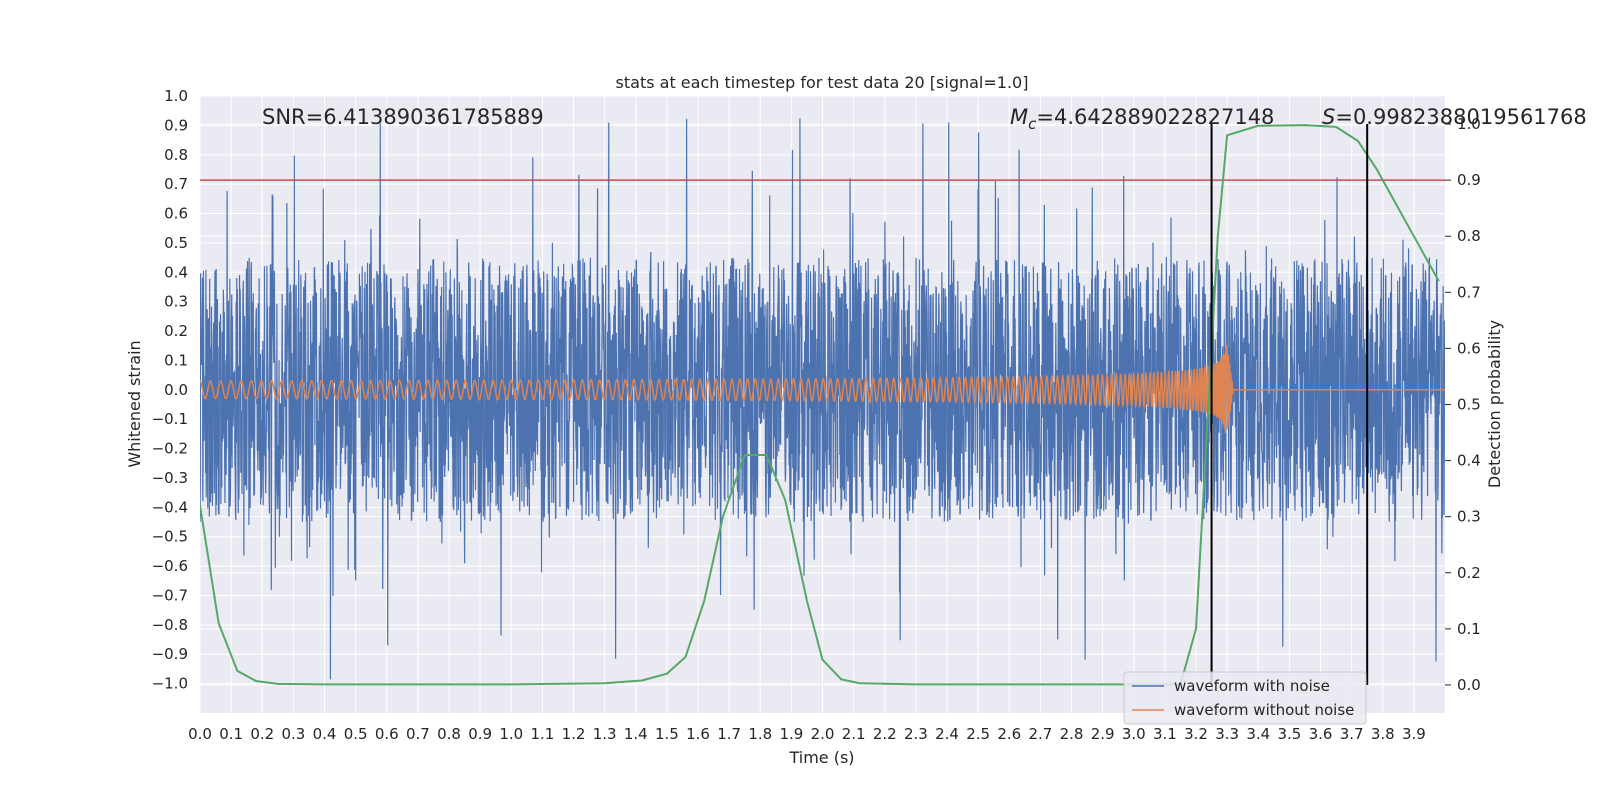  I want to click on y-axis-right-ticks: 0.0 0.1 0.2 0.3 0.4 0.5 0.6 0.7 0.8 0.9 1.0, so click(1463, 404).